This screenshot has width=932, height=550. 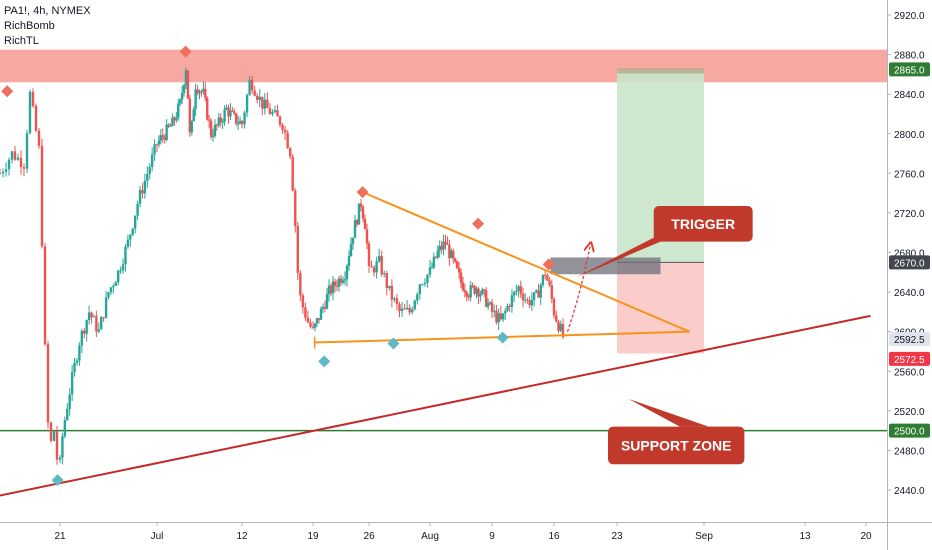 What do you see at coordinates (526, 262) in the screenshot?
I see `triangle-upper-line` at bounding box center [526, 262].